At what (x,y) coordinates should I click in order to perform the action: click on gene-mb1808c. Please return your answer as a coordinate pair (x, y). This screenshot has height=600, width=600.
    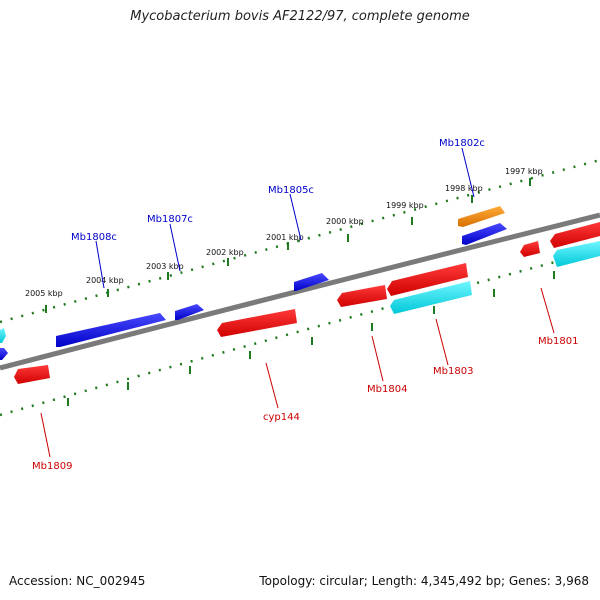
    Looking at the image, I should click on (111, 330).